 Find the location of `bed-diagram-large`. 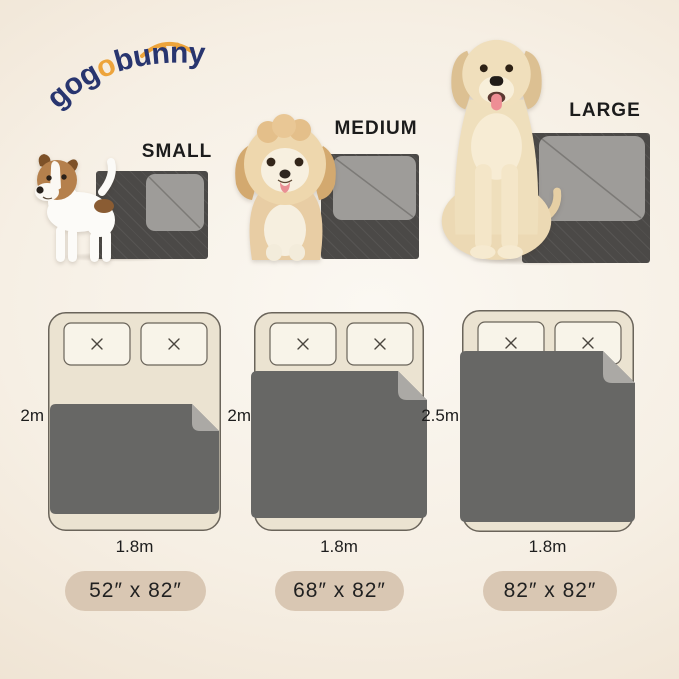

bed-diagram-large is located at coordinates (547, 421).